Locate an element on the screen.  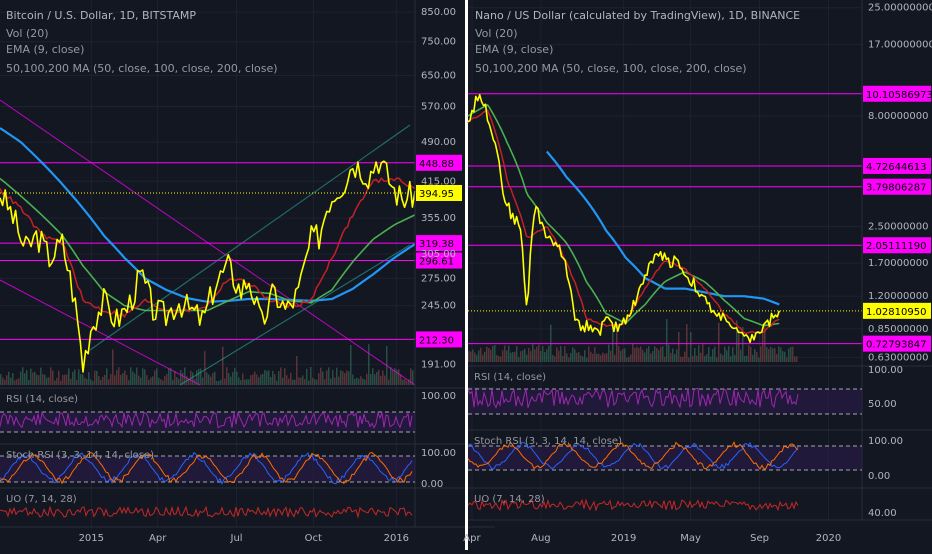
price-tick-label: 750.00 is located at coordinates (438, 42).